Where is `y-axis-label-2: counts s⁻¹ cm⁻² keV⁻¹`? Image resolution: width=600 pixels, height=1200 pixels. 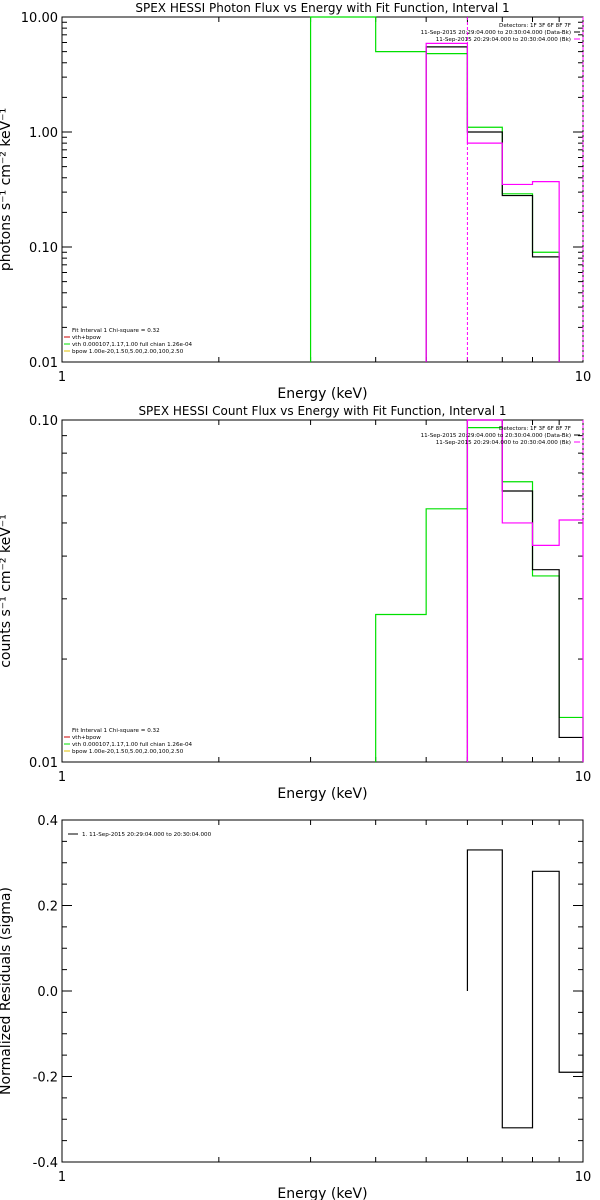
y-axis-label-2: counts s⁻¹ cm⁻² keV⁻¹ is located at coordinates (7, 591).